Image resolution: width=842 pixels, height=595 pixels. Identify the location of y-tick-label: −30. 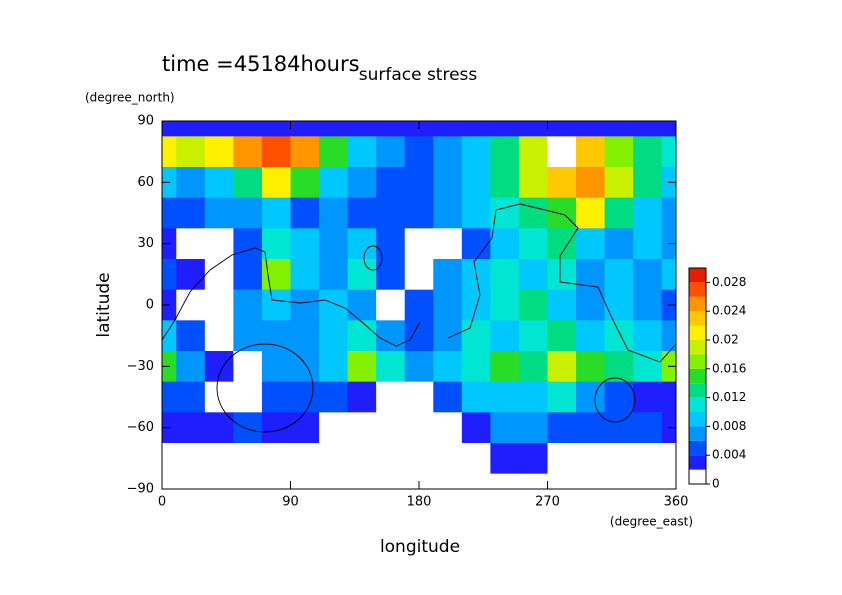
(140, 366).